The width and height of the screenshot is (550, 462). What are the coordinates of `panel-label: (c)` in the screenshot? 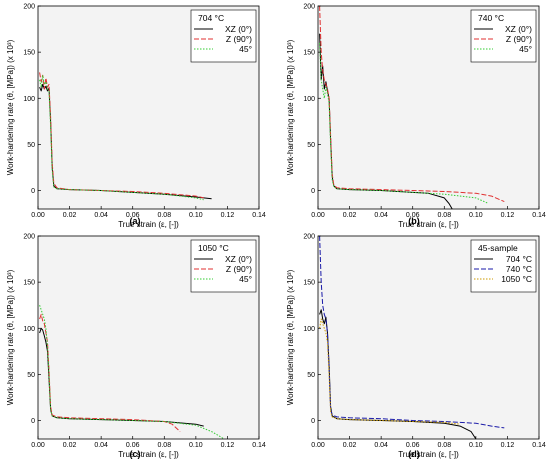 It's located at (135, 454).